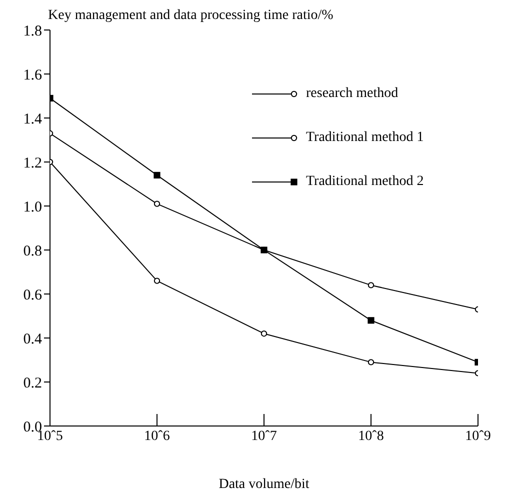  I want to click on legend-label: Traditional method 1, so click(365, 138).